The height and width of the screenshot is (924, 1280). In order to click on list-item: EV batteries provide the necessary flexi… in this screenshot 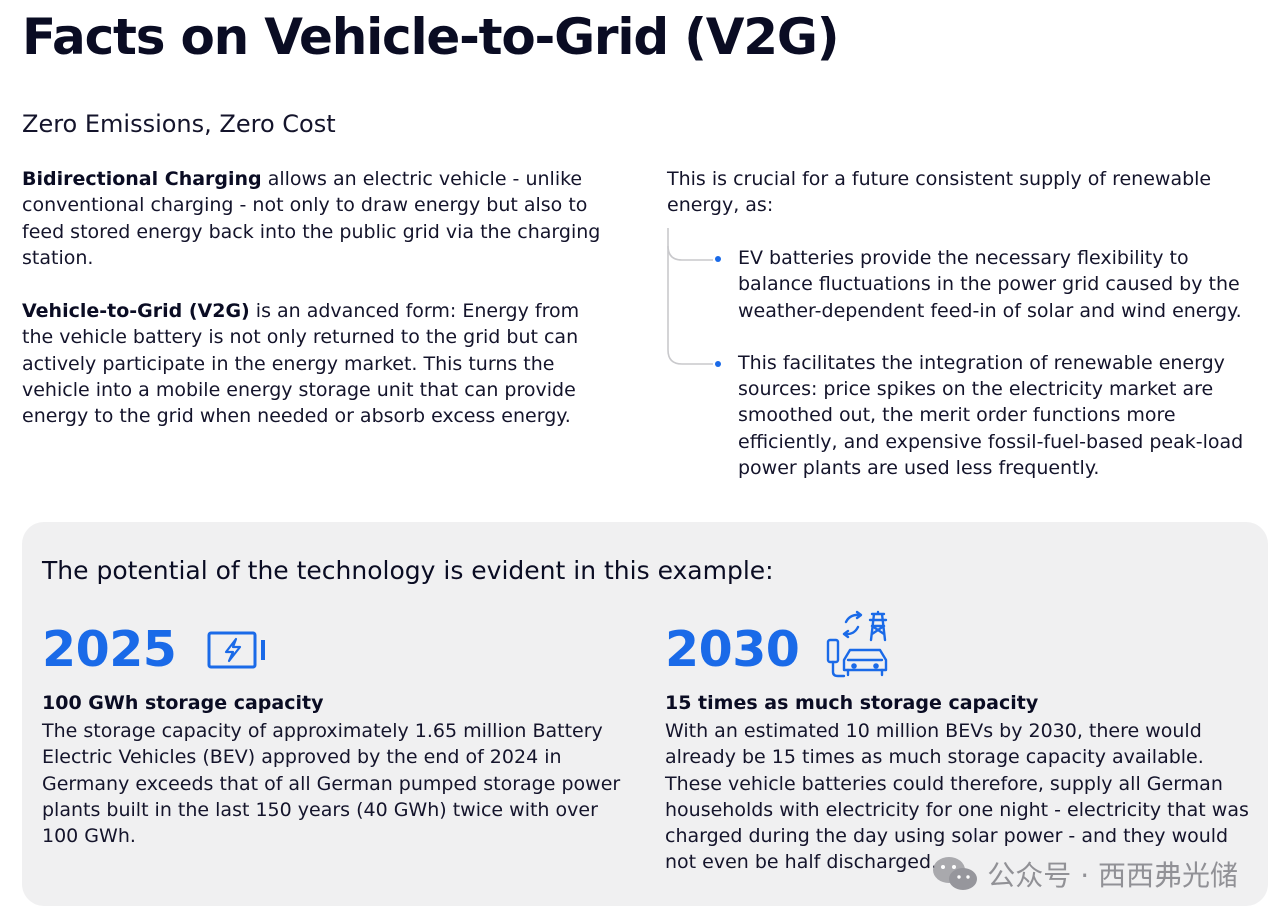, I will do `click(991, 284)`.